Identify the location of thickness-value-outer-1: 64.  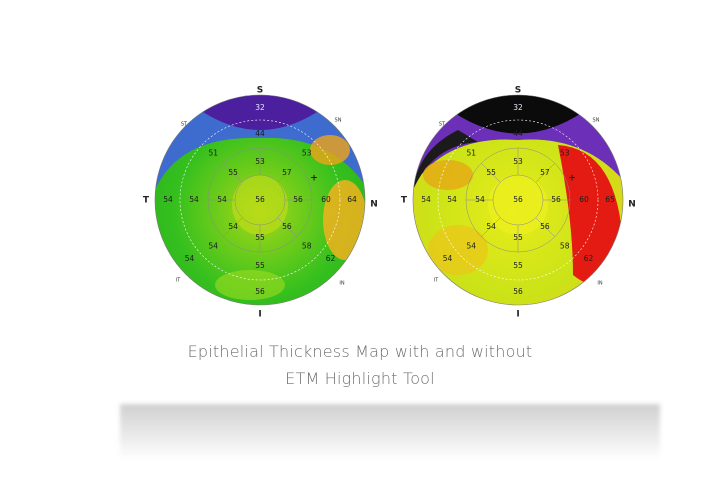
(352, 199).